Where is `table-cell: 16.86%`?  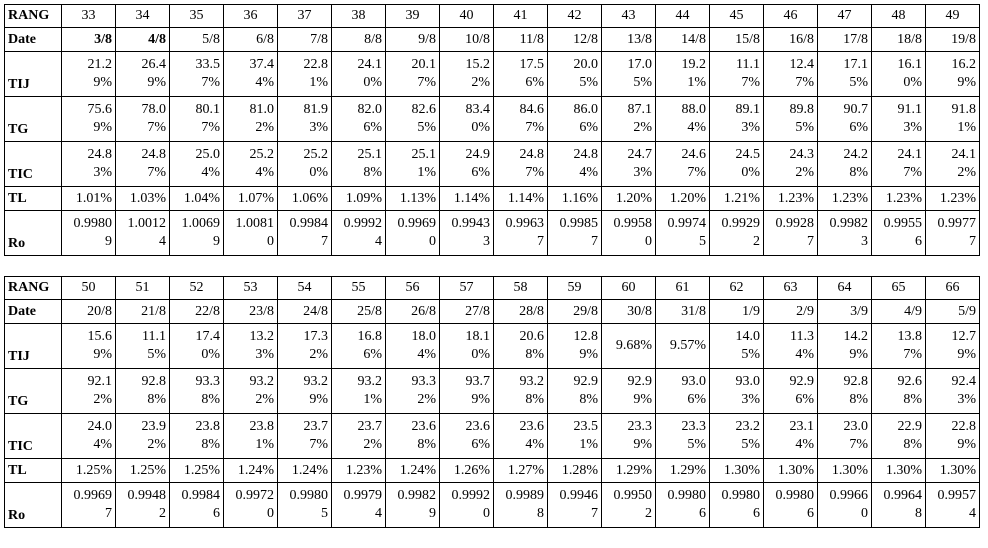 table-cell: 16.86% is located at coordinates (358, 346).